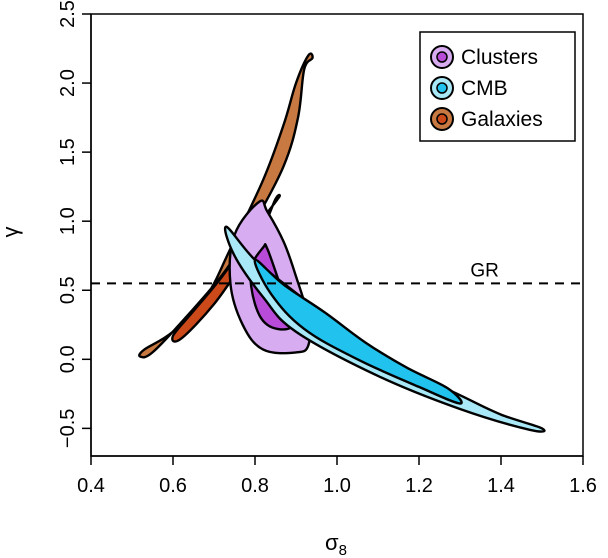  Describe the element at coordinates (501, 486) in the screenshot. I see `x-tick-label: 1.4` at that location.